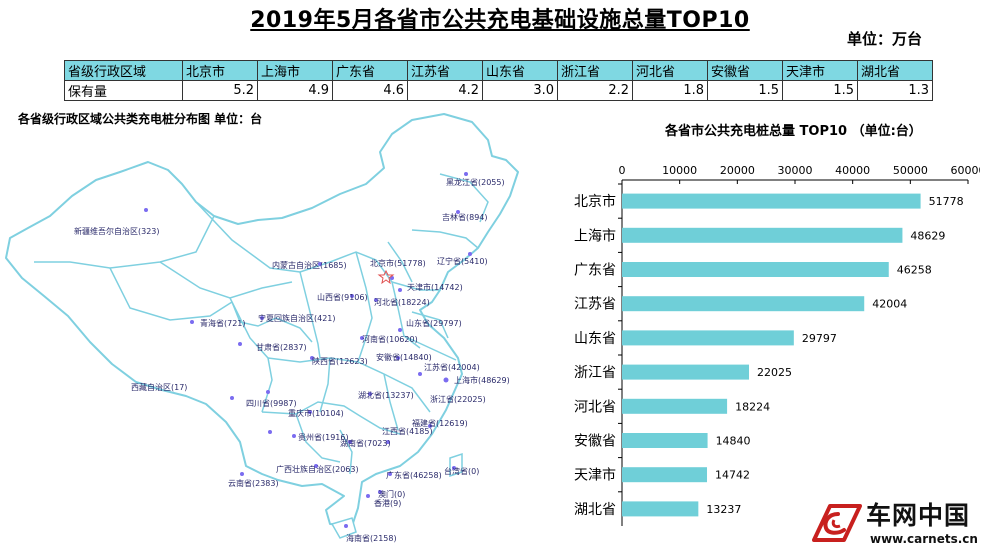 The height and width of the screenshot is (555, 1000). What do you see at coordinates (458, 399) in the screenshot?
I see `map-label: 浙江省(22025)` at bounding box center [458, 399].